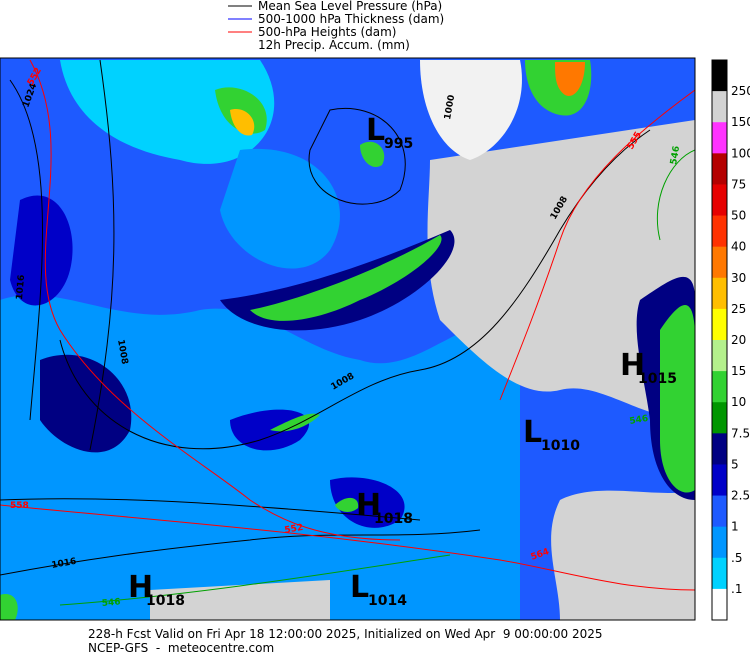  I want to click on colorbar-label: 40, so click(738, 247).